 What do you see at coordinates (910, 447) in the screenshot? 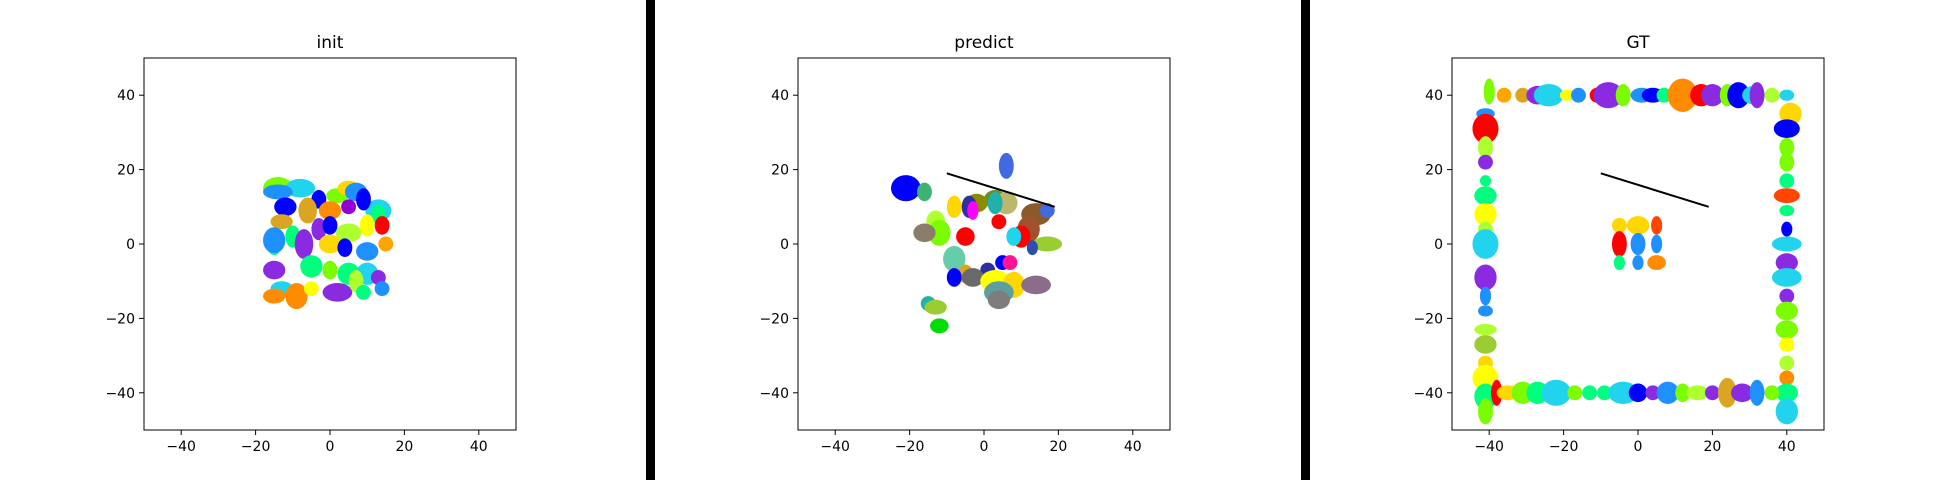
I see `x-tick-label-1-1: −20` at bounding box center [910, 447].